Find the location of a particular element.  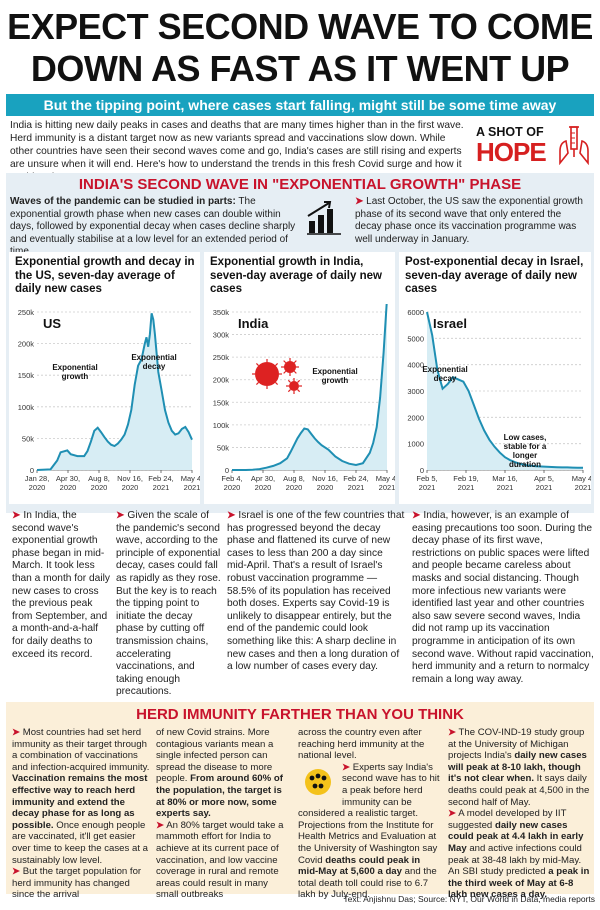

y-tick-label: 5000 is located at coordinates (415, 338).